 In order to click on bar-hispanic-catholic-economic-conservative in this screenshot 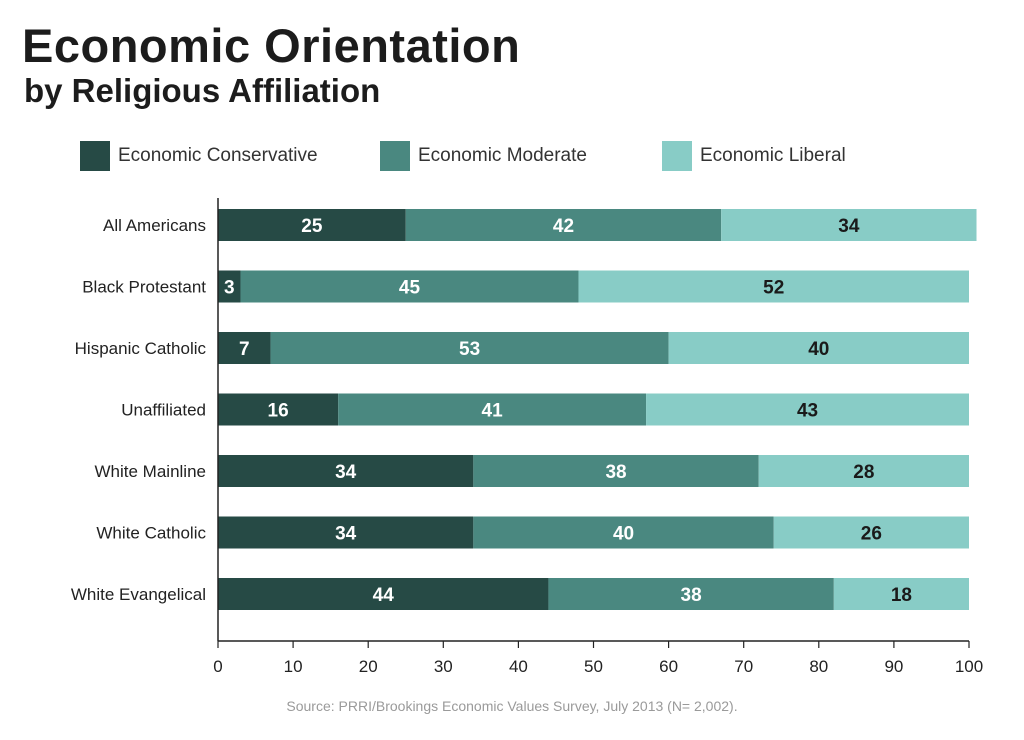, I will do `click(244, 348)`.